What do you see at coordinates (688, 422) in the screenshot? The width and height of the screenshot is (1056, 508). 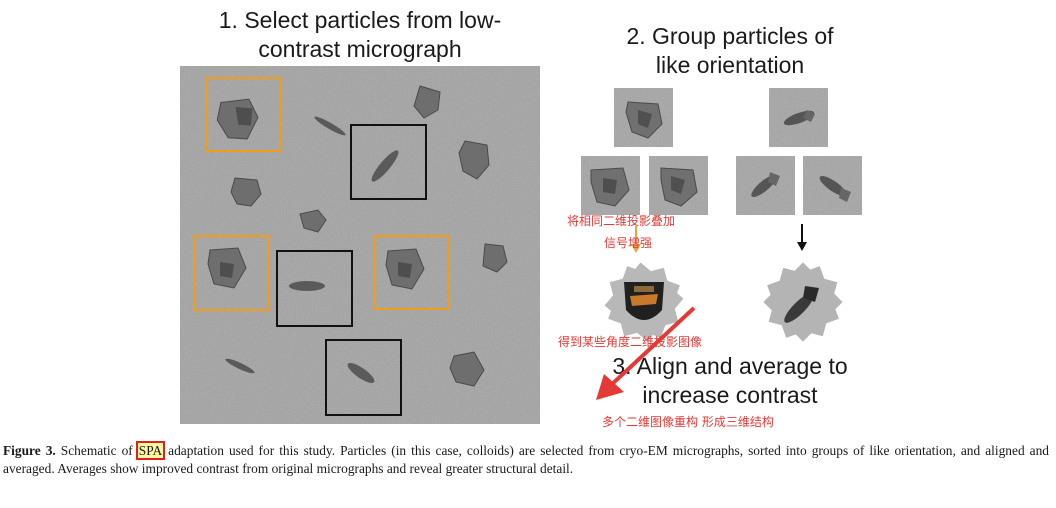 I see `annotation-reconstruct: 多个二维图像重构 形成三维结构` at bounding box center [688, 422].